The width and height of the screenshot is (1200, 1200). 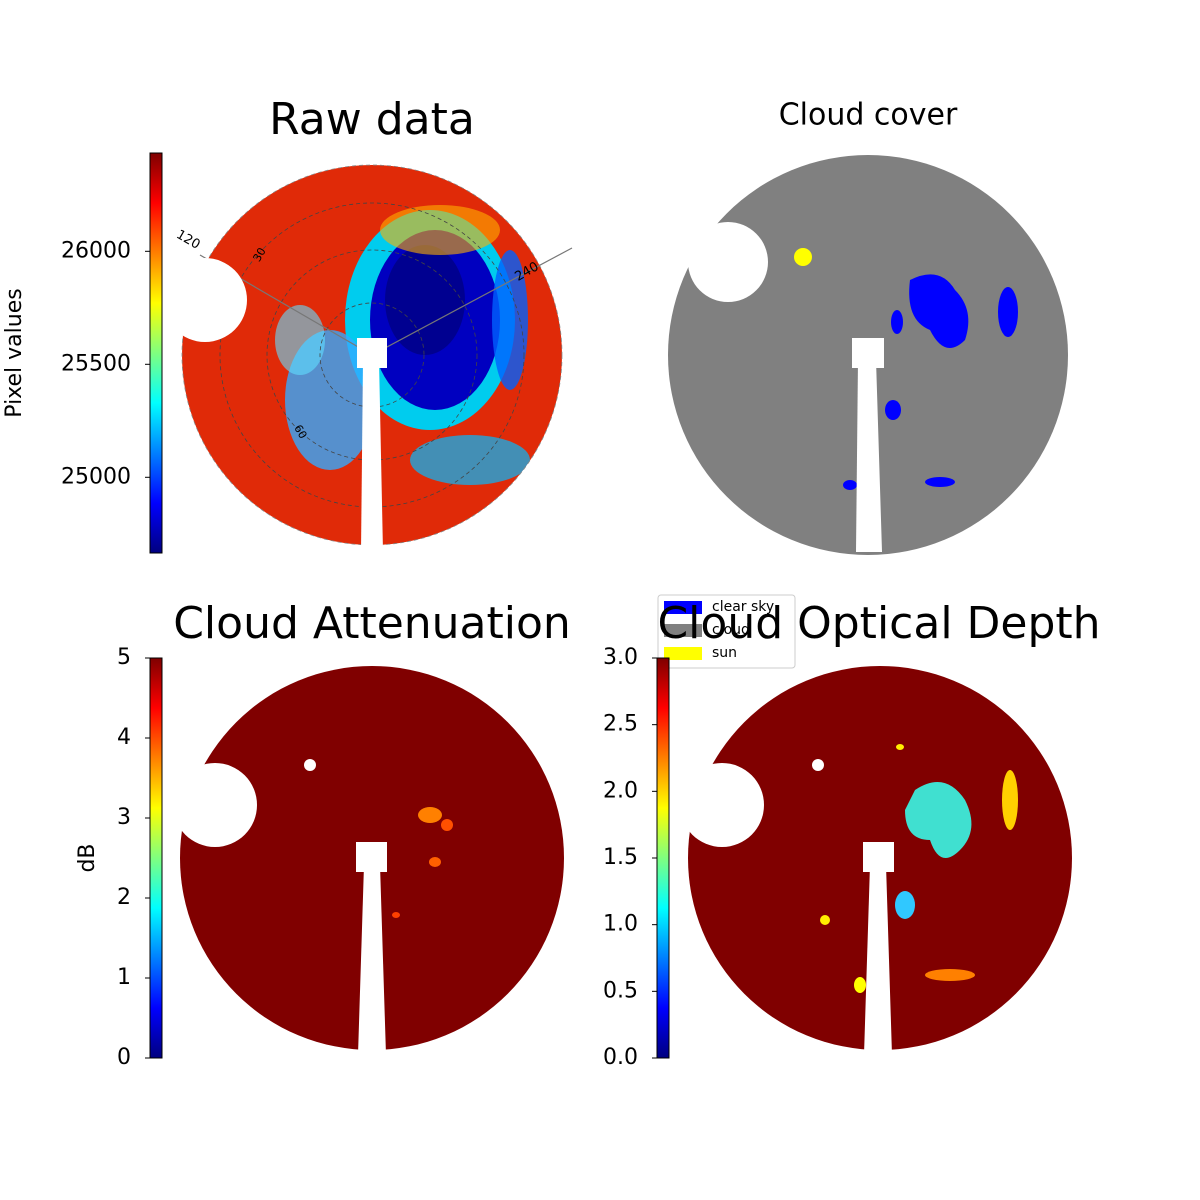 I want to click on sky-image, so click(x=372, y=355).